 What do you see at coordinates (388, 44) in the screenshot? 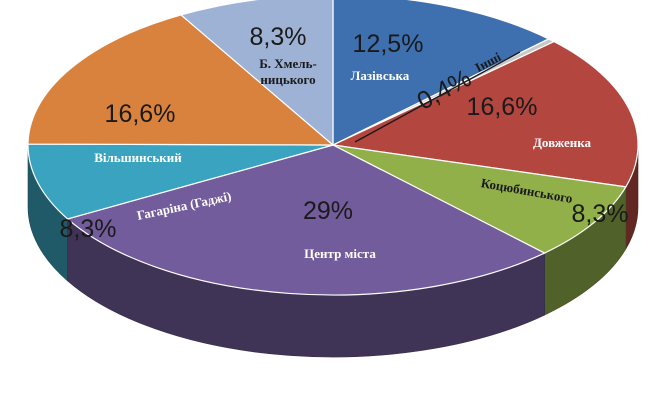
I see `pct-label-lazivska: 12,5%` at bounding box center [388, 44].